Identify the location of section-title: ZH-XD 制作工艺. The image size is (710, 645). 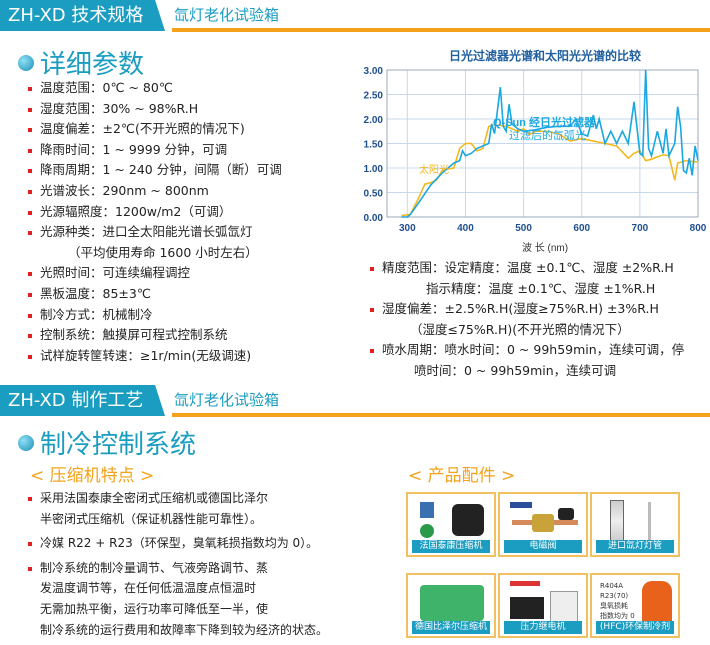
(82, 400).